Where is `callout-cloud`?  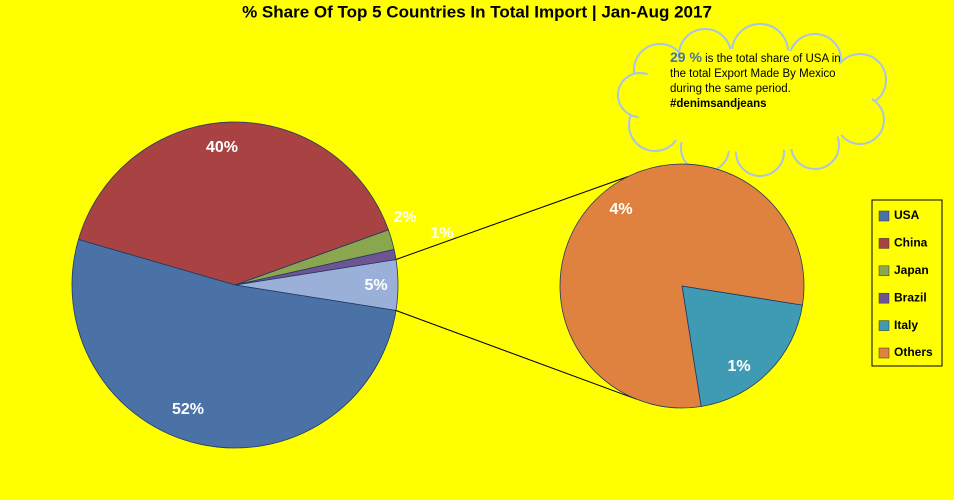
callout-cloud is located at coordinates (752, 100).